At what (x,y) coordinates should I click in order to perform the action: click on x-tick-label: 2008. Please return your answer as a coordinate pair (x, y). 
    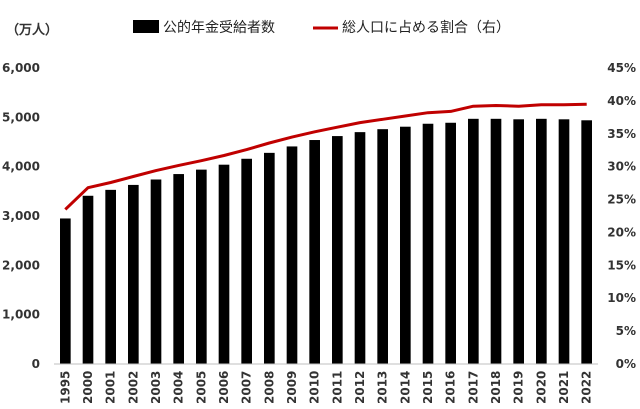
    Looking at the image, I should click on (269, 387).